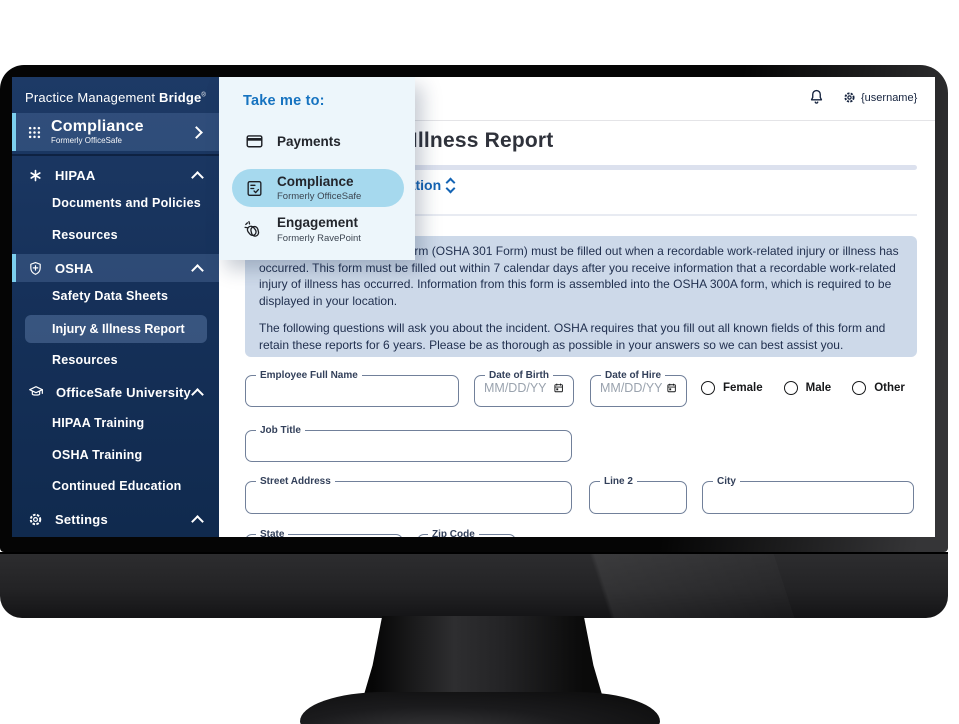  I want to click on product-switcher-sublabel: Formerly OfficeSafe, so click(86, 140).